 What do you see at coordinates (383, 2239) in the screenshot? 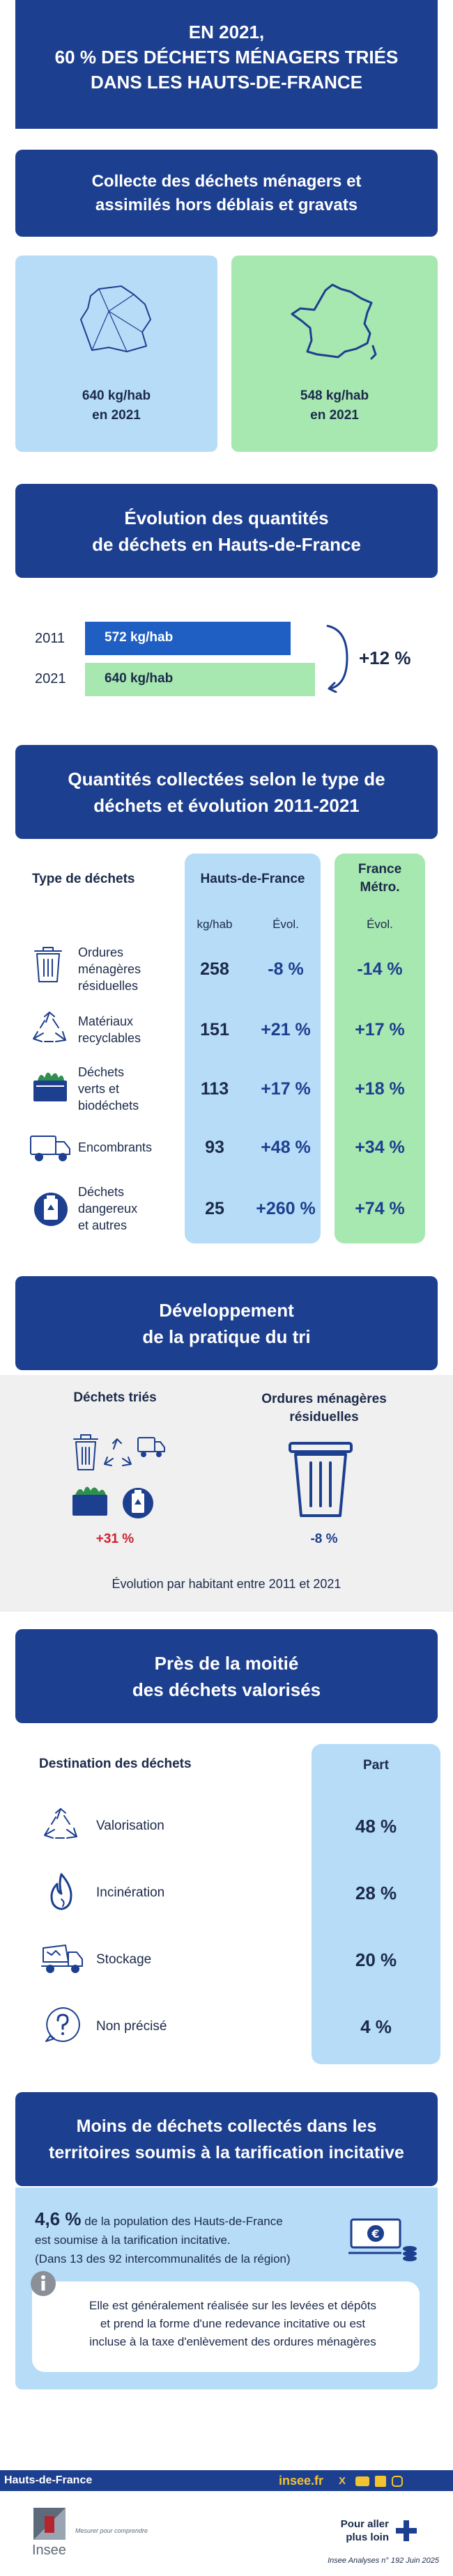
I see `money-icon: €` at bounding box center [383, 2239].